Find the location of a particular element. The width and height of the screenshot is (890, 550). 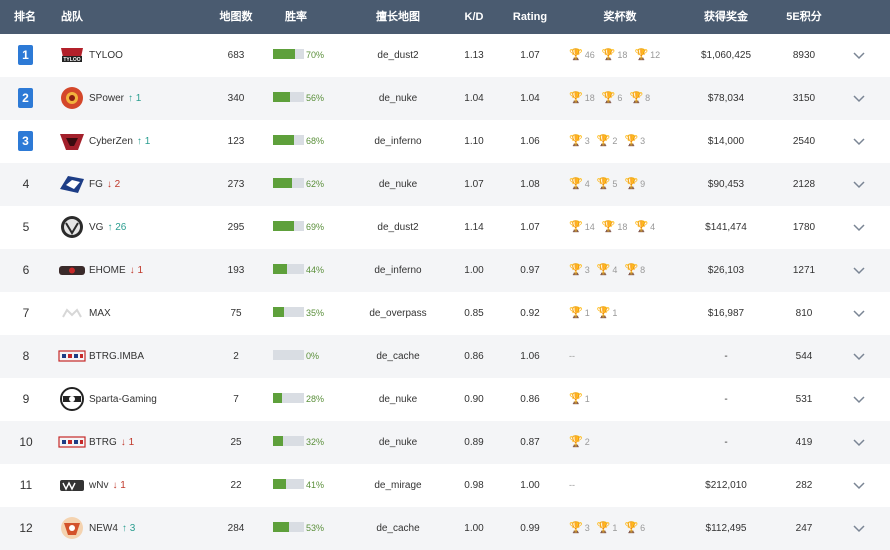

winrate-value: 35% is located at coordinates (315, 313).